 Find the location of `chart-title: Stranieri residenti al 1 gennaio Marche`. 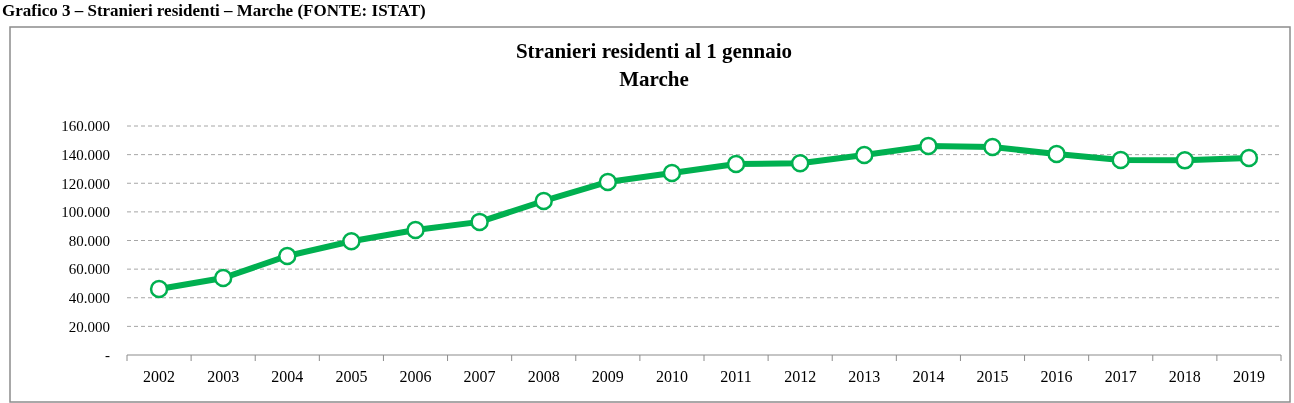

chart-title: Stranieri residenti al 1 gennaio Marche is located at coordinates (654, 65).